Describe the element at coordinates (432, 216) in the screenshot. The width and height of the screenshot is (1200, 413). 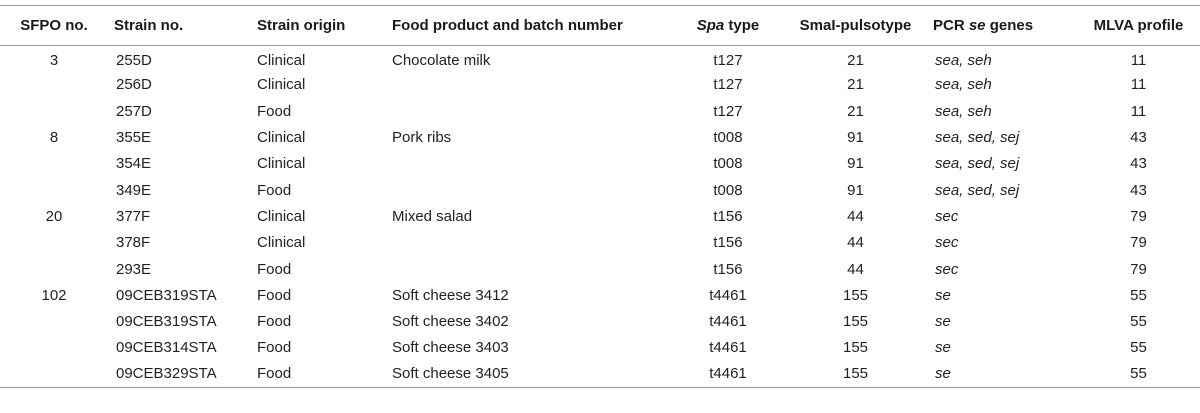
I see `cell-food: Mixed salad` at that location.